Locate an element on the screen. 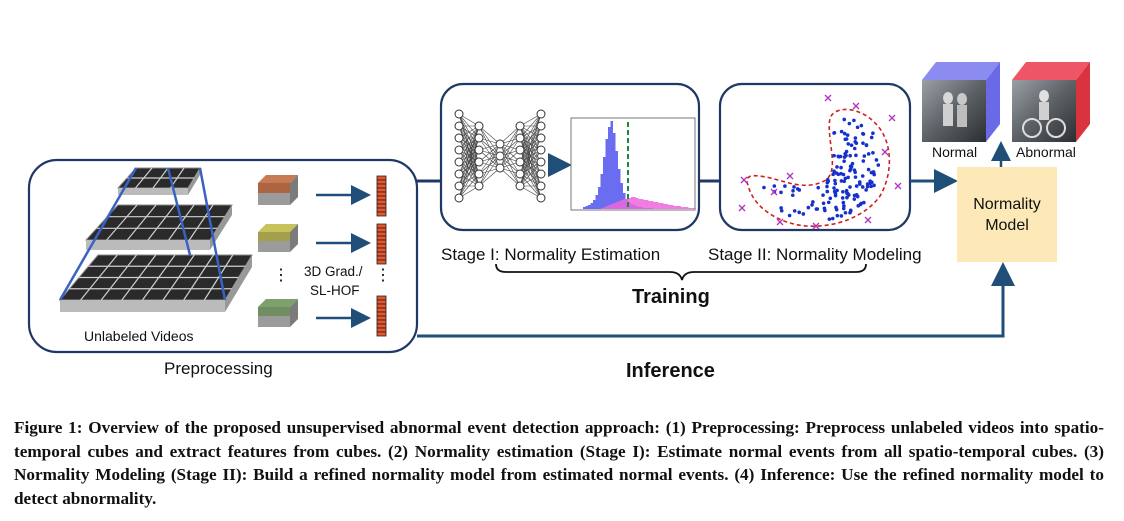 This screenshot has height=521, width=1124. stage2-box is located at coordinates (815, 157).